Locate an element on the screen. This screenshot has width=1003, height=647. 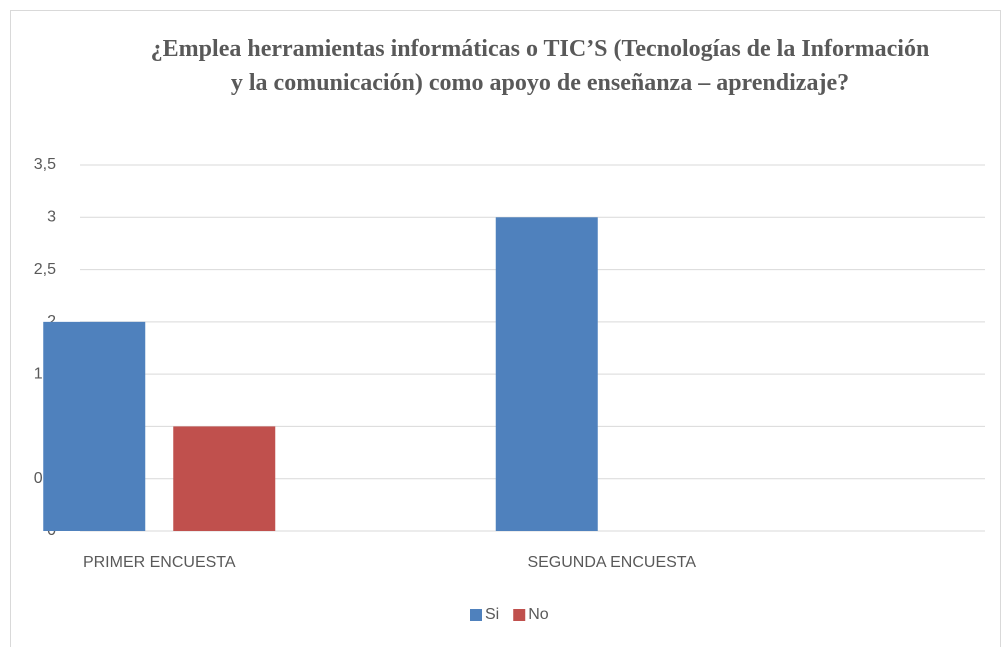
legend-label: No is located at coordinates (538, 614).